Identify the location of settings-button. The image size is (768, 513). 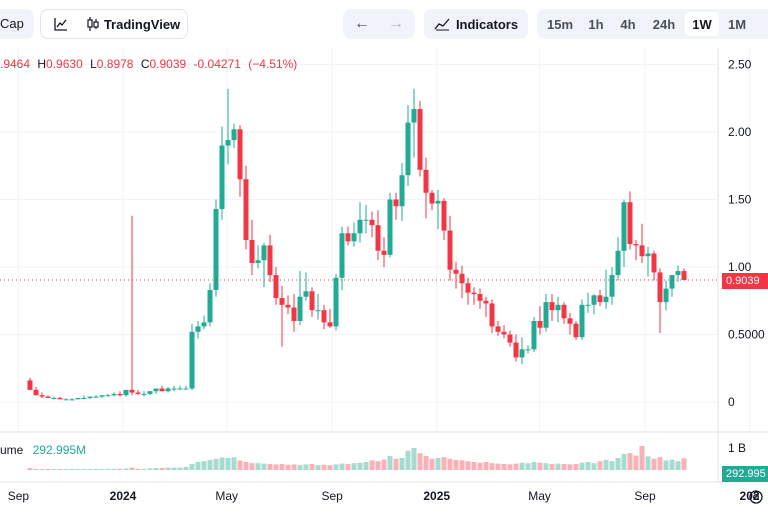
(756, 497).